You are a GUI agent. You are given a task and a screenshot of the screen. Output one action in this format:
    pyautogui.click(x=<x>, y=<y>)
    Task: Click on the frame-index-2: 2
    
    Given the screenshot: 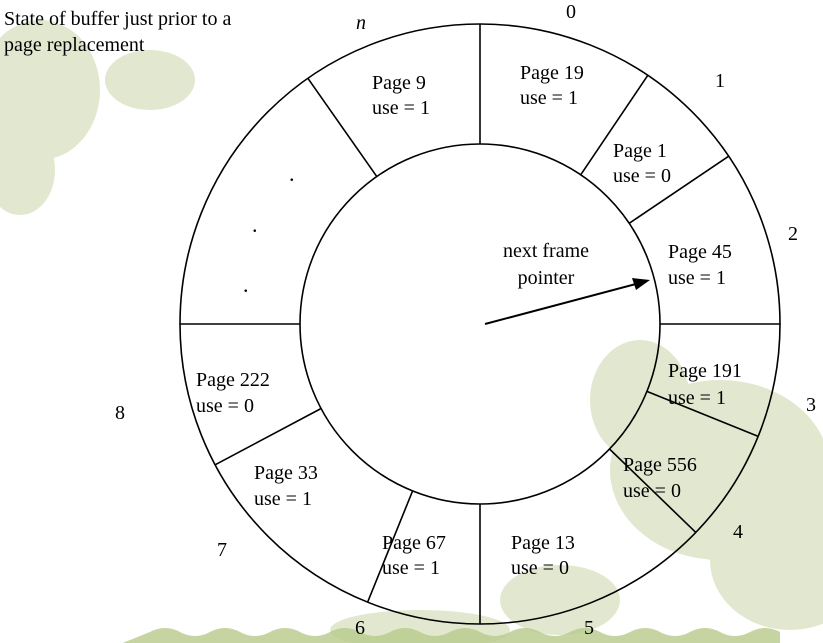 What is the action you would take?
    pyautogui.click(x=793, y=234)
    